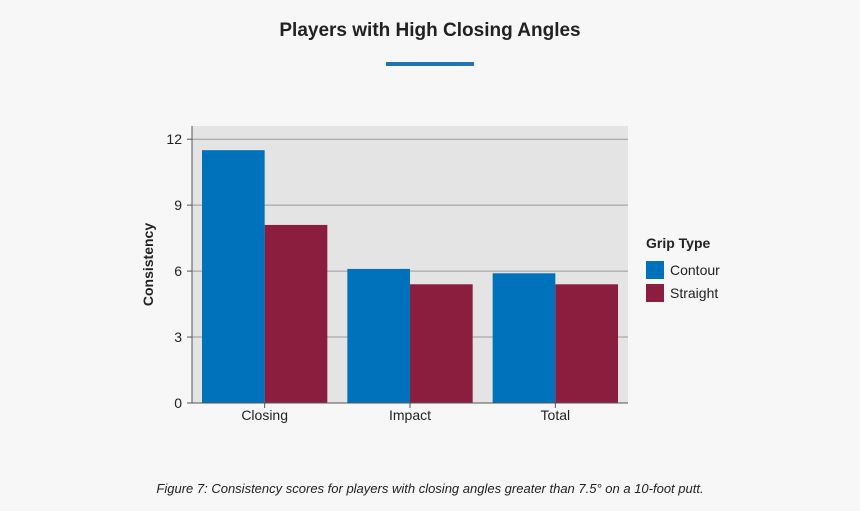  What do you see at coordinates (178, 205) in the screenshot?
I see `y-tick-label: 9` at bounding box center [178, 205].